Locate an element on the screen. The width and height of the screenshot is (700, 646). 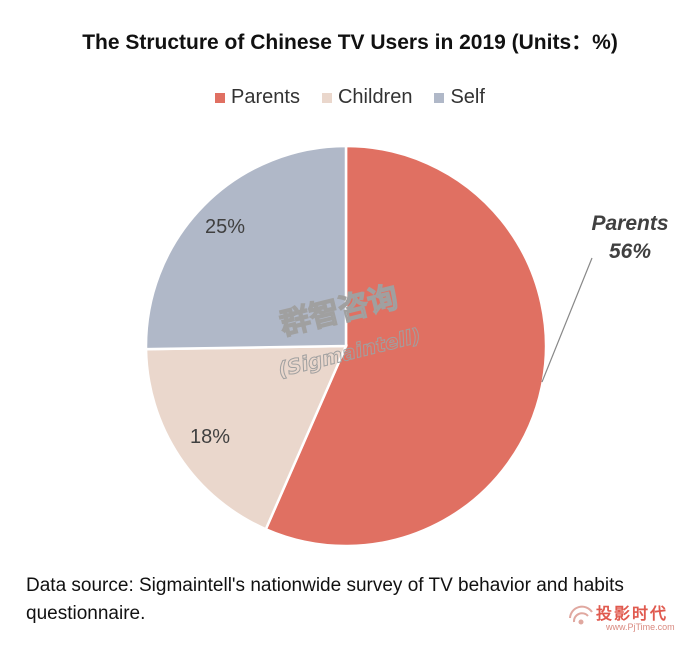
parents-name-label: Parents is located at coordinates (629, 223).